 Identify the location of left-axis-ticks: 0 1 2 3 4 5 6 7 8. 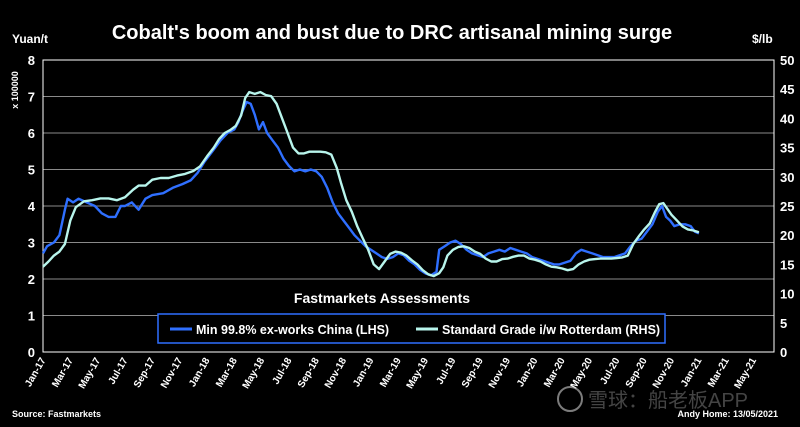
(32, 206).